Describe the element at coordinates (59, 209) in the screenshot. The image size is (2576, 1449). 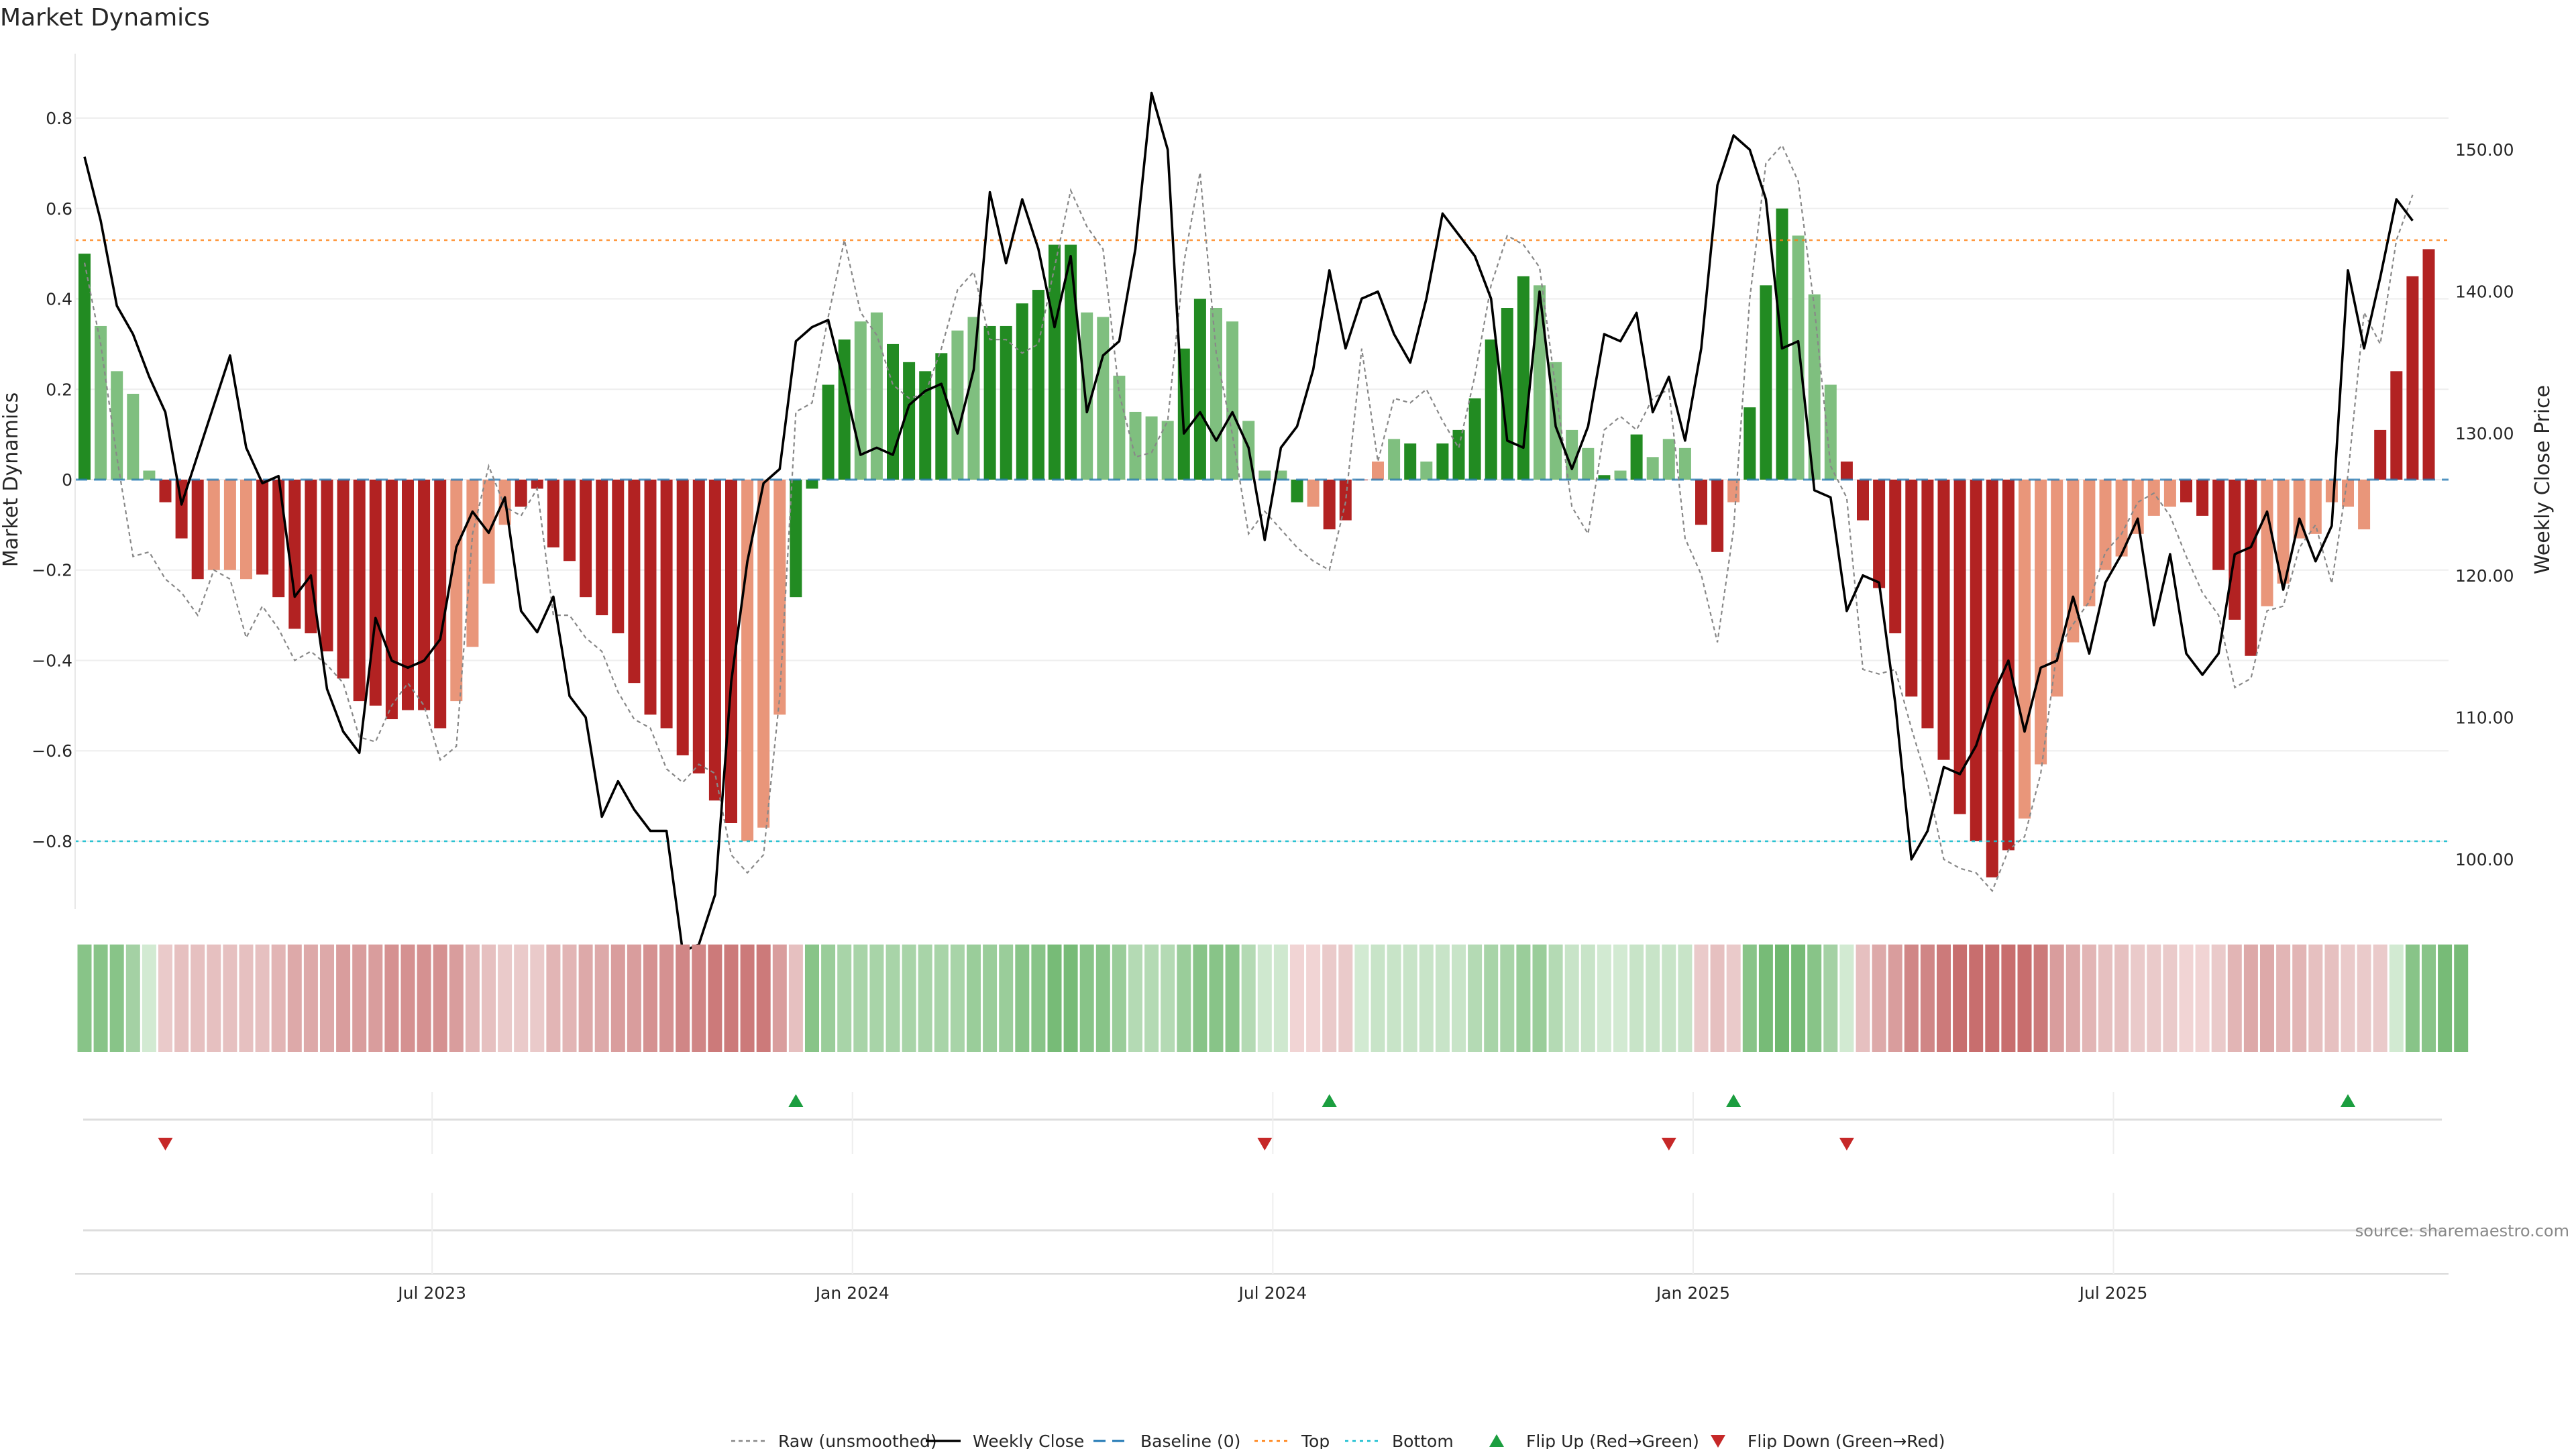
I see `left-tick-label: 0.6` at that location.